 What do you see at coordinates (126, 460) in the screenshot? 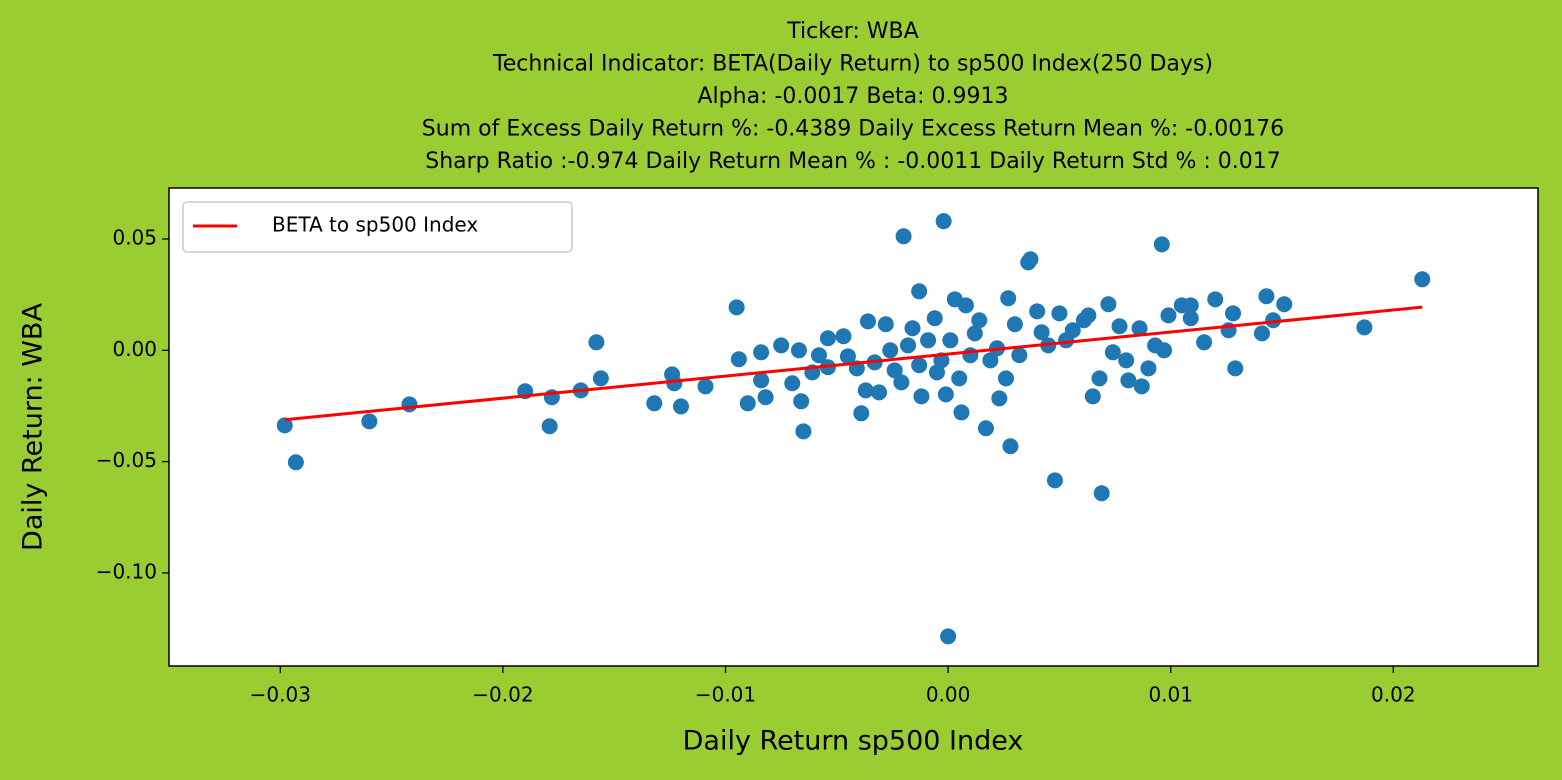
I see `y-tick-label: −0.05` at bounding box center [126, 460].